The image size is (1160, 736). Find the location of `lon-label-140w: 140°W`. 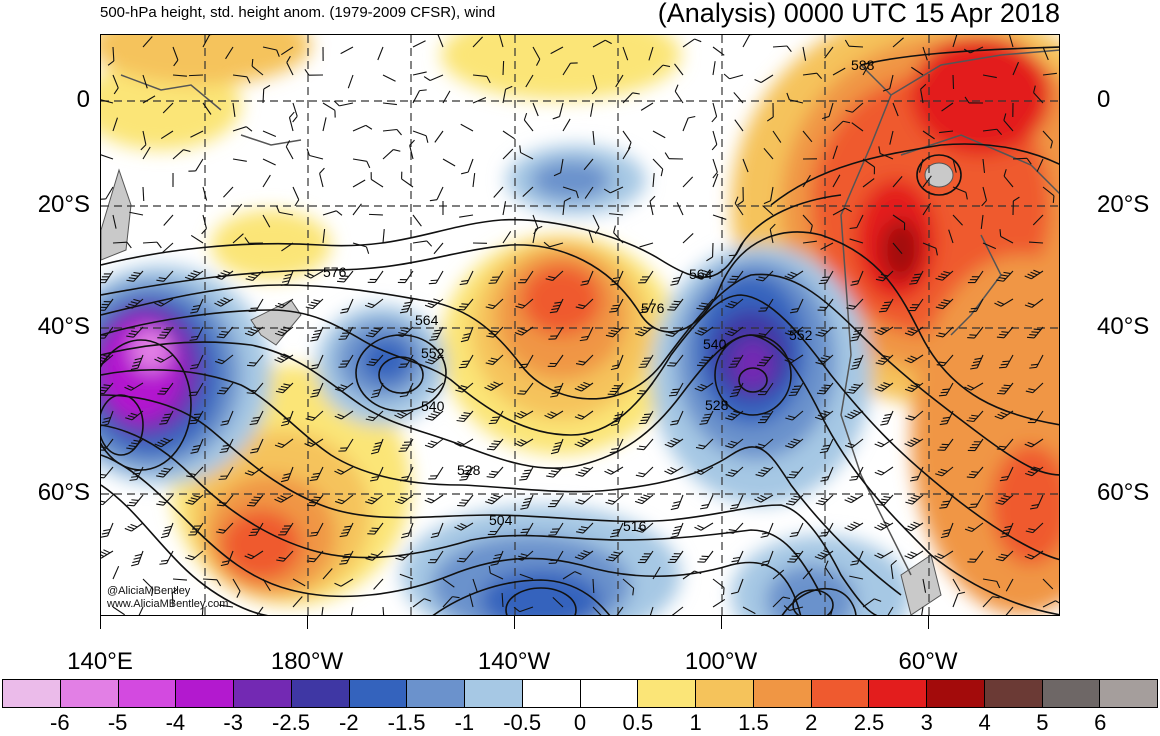

lon-label-140w: 140°W is located at coordinates (514, 661).